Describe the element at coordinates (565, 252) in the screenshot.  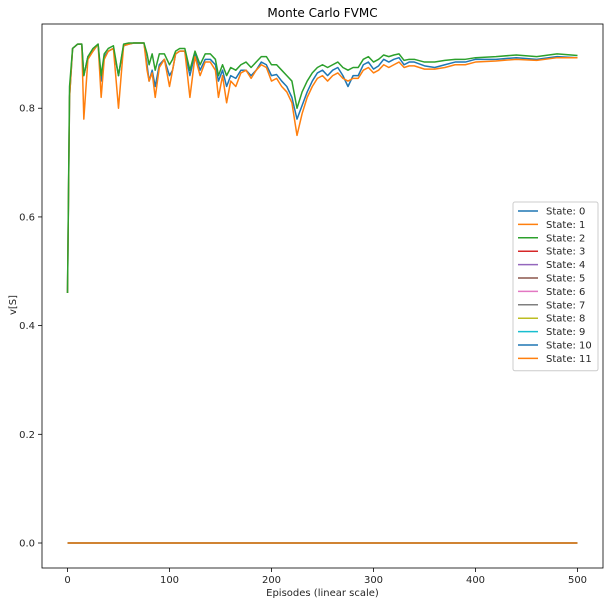
I see `legend-entry: State: 3` at that location.